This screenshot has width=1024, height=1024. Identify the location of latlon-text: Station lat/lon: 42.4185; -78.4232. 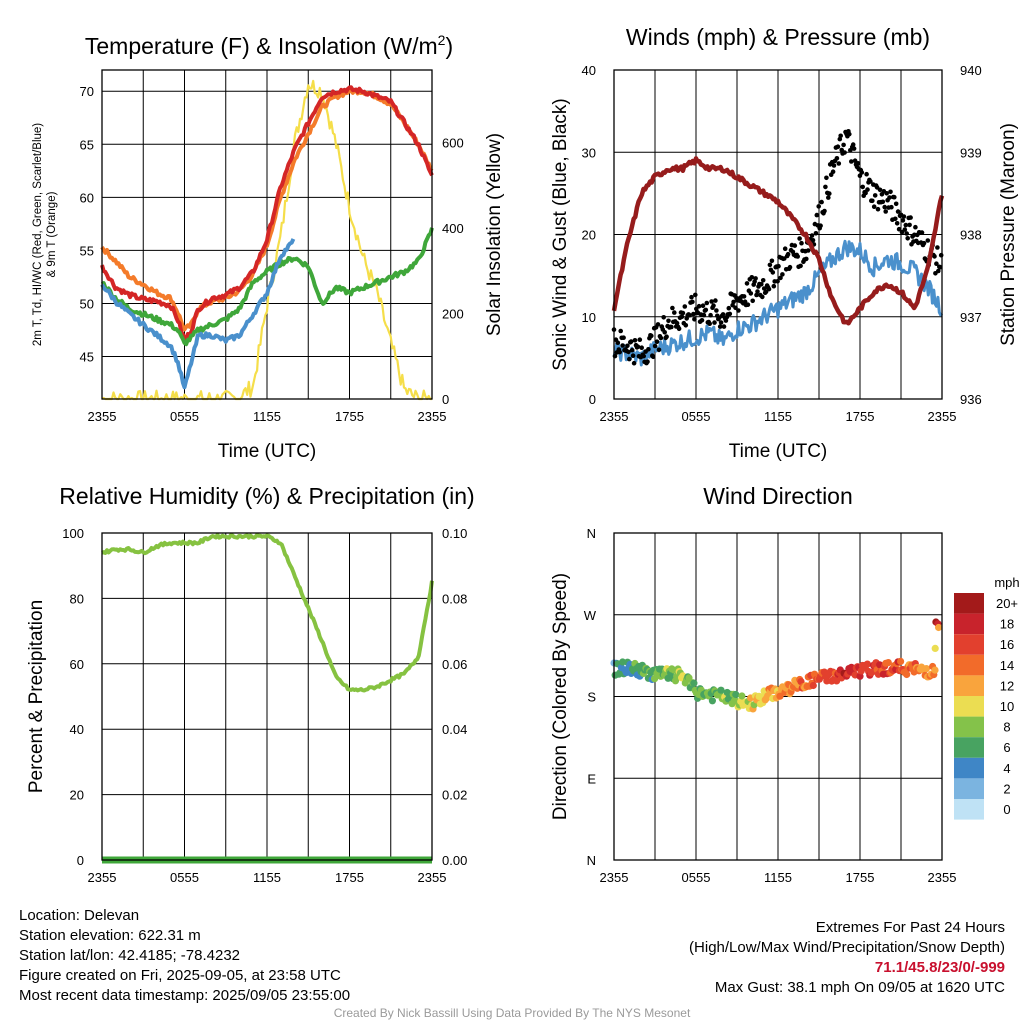
(130, 955).